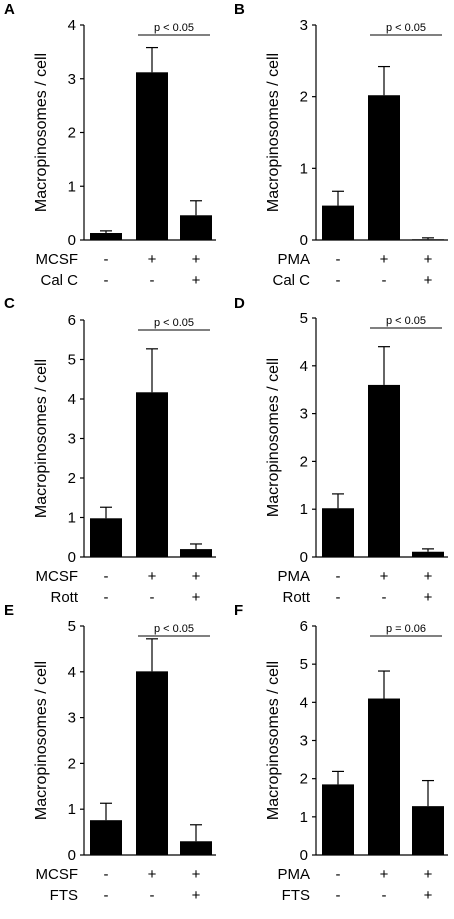  What do you see at coordinates (293, 576) in the screenshot?
I see `condition-label: PMA` at bounding box center [293, 576].